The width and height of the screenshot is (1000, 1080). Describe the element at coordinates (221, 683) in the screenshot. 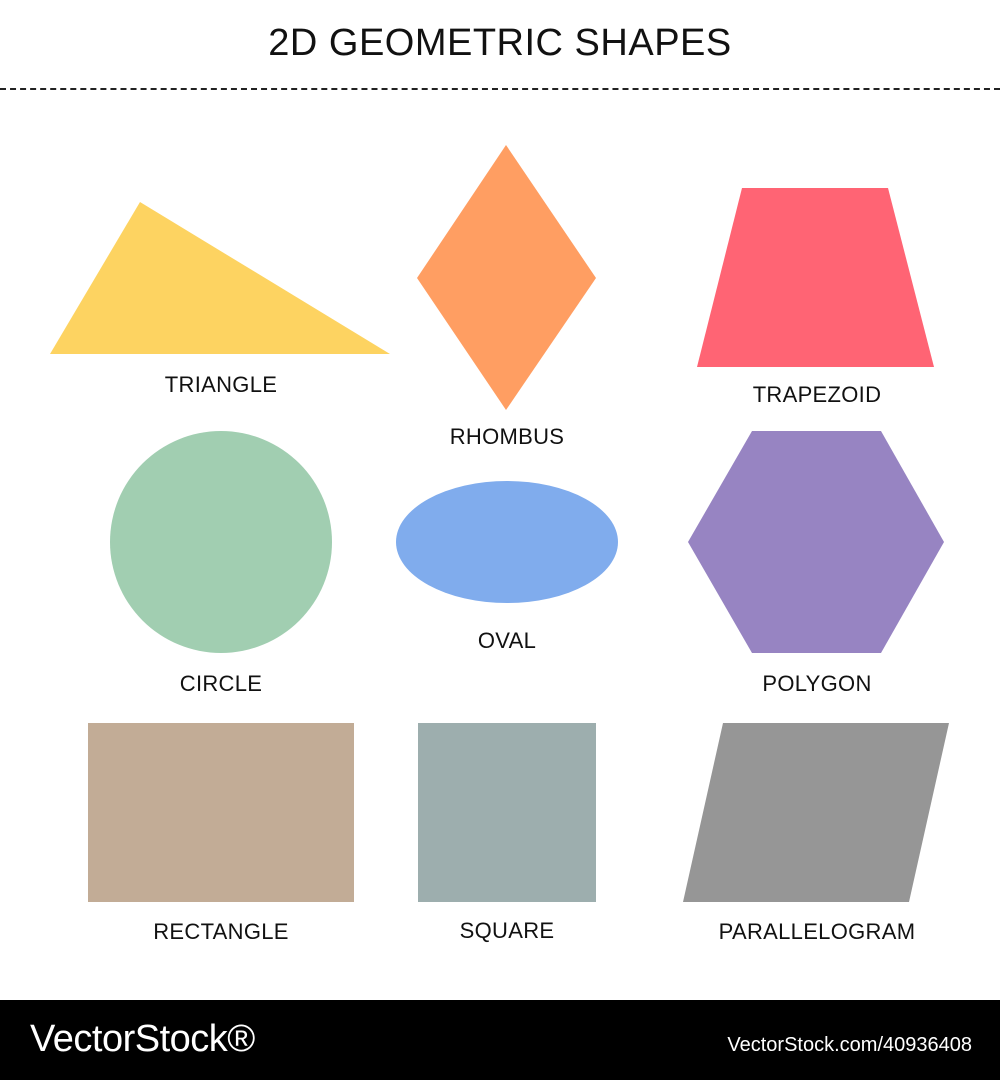

I see `circle-label: CIRCLE` at that location.